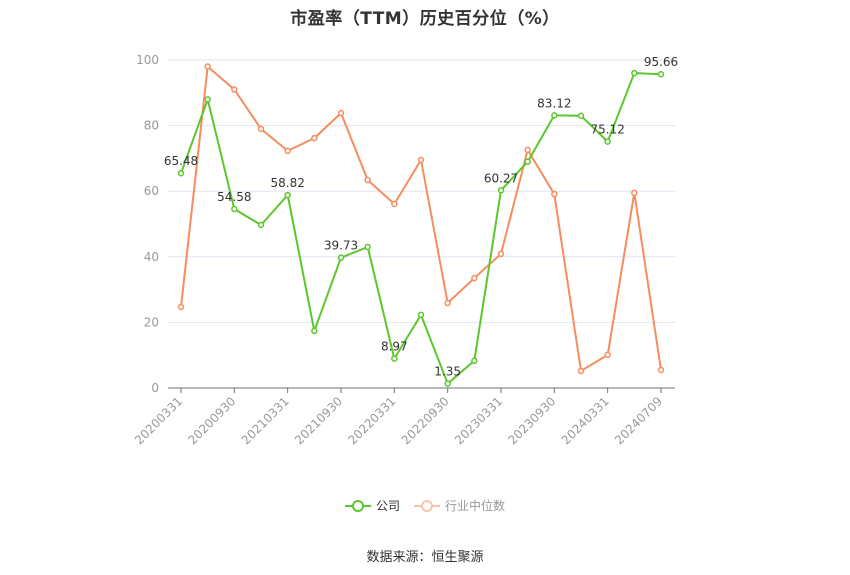 This screenshot has width=850, height=575. I want to click on chart-title: 市盈率（TTM）历史百分位（%）, so click(425, 19).